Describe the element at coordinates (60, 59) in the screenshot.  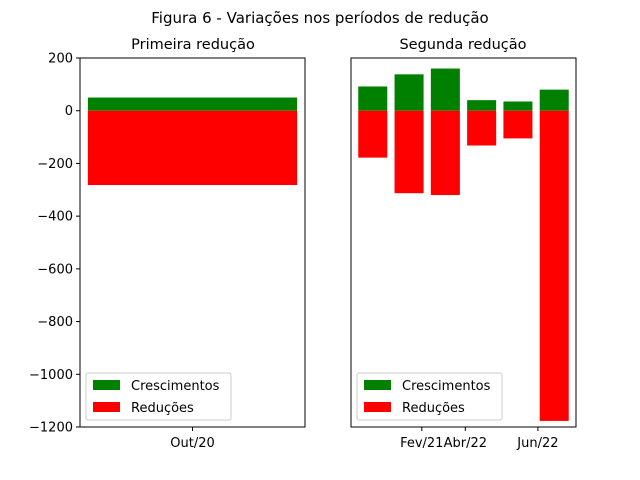
I see `y-tick-label: 200` at that location.